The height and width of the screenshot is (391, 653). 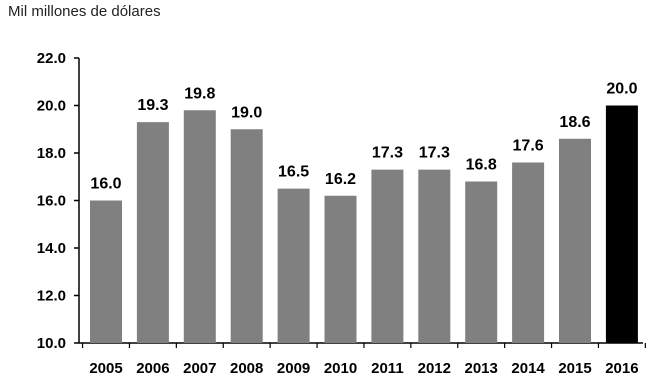 I want to click on data-label-2013: 16.8, so click(x=481, y=165).